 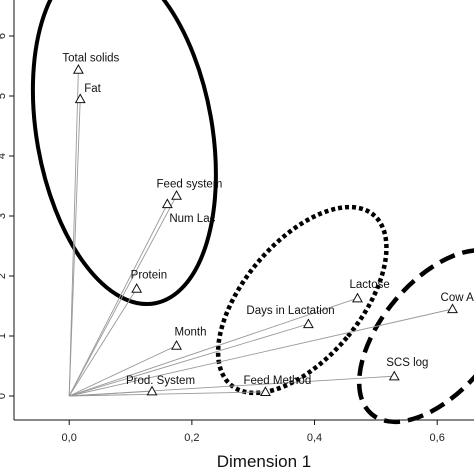 What do you see at coordinates (149, 276) in the screenshot?
I see `point-label-protein: Protein` at bounding box center [149, 276].